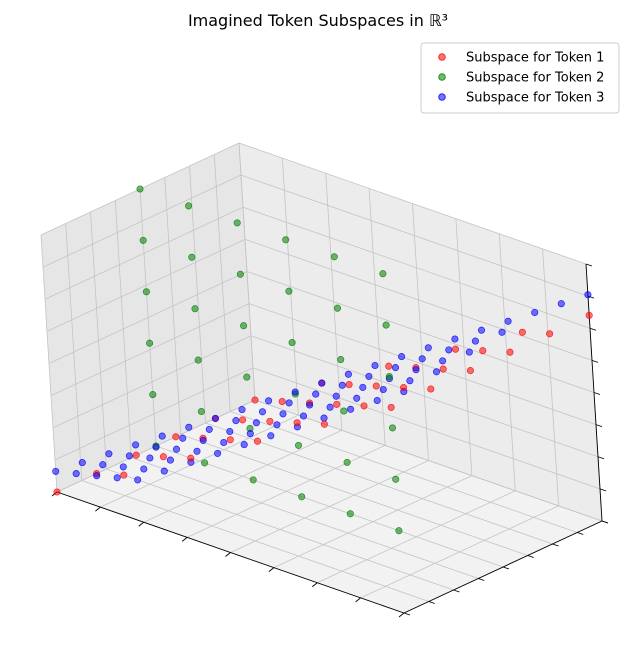 This screenshot has height=662, width=636. I want to click on legend-label-token-3: Subspace for Token 3, so click(535, 98).